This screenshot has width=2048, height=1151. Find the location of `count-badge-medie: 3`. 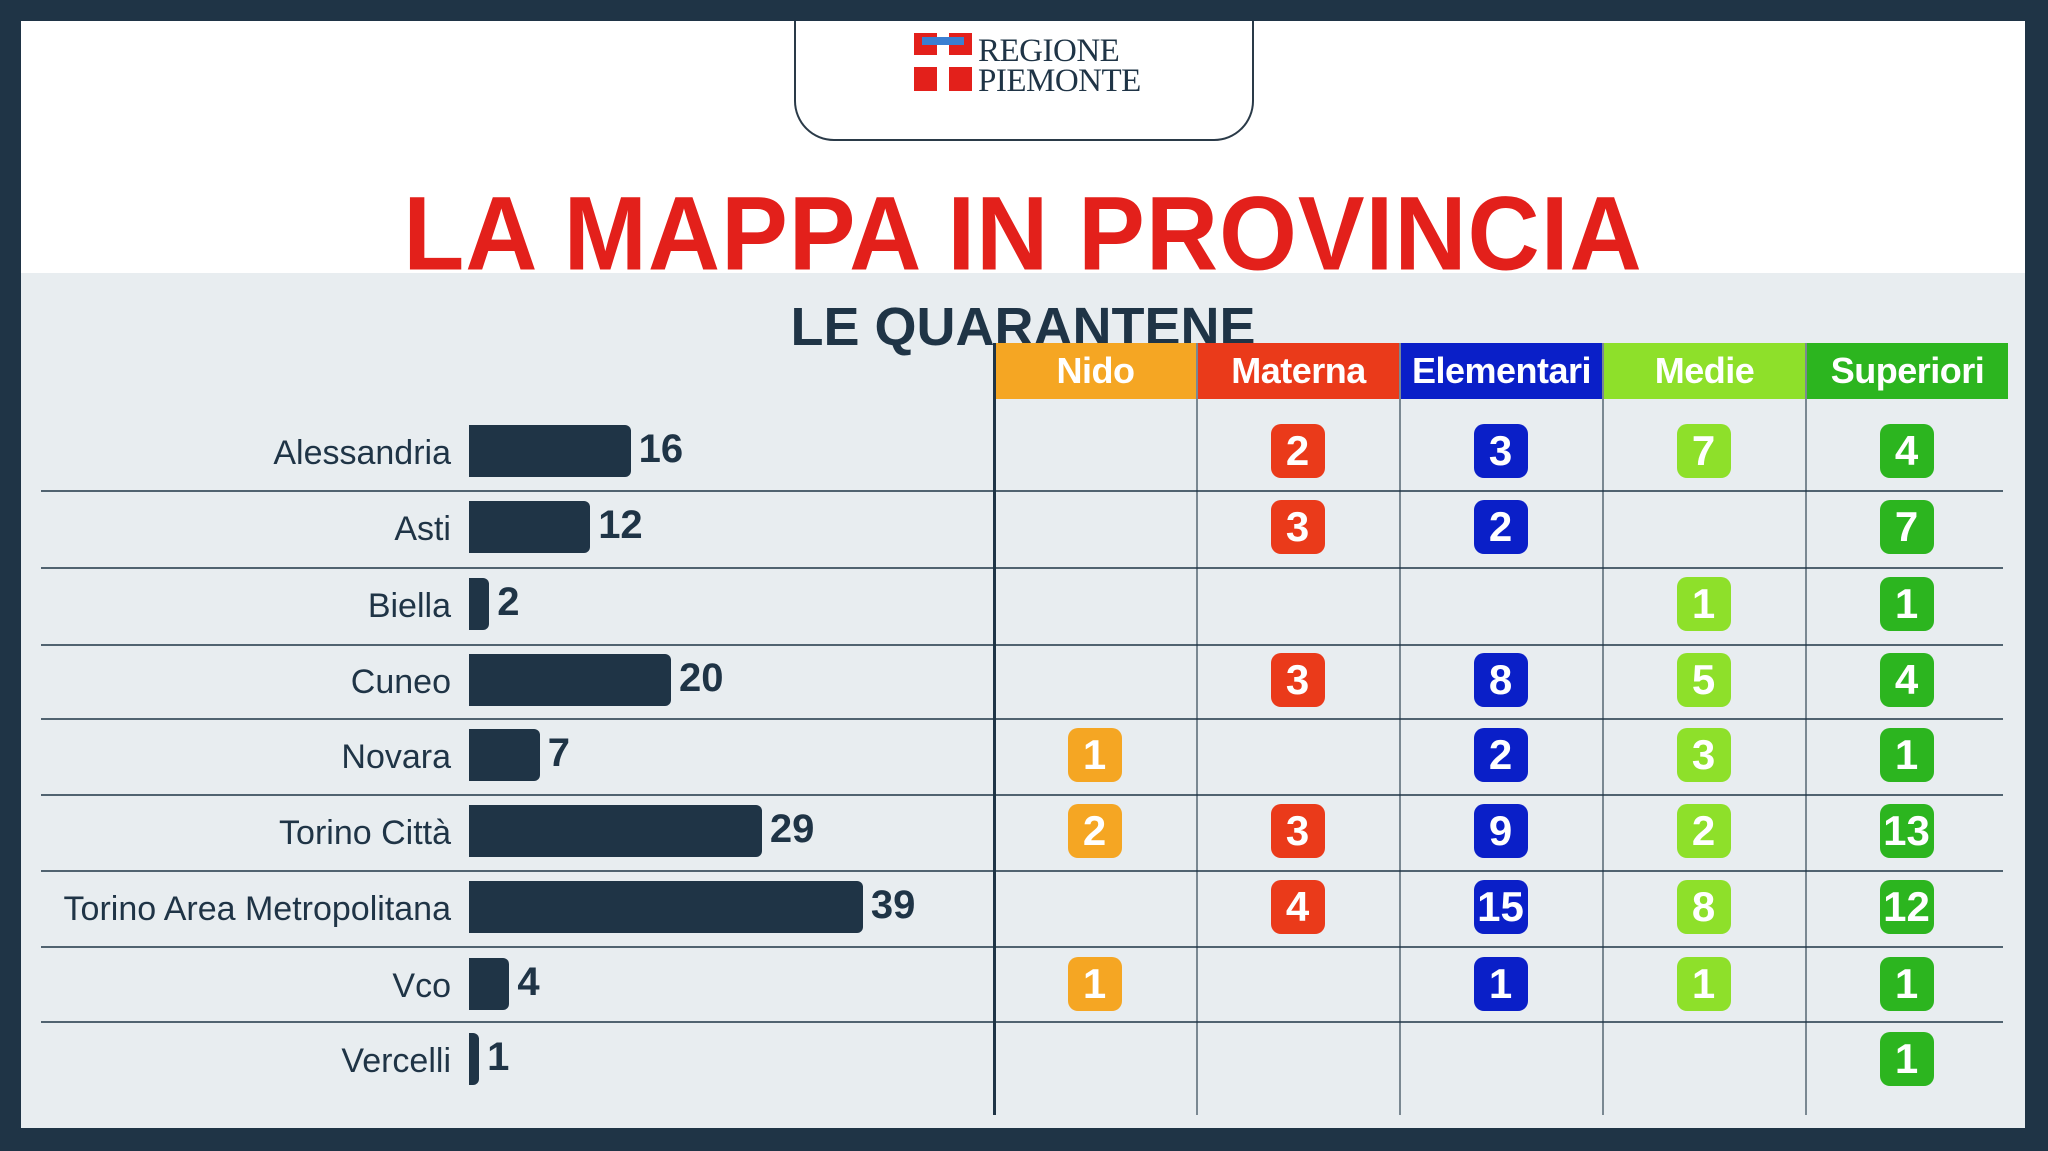

count-badge-medie: 3 is located at coordinates (1703, 755).